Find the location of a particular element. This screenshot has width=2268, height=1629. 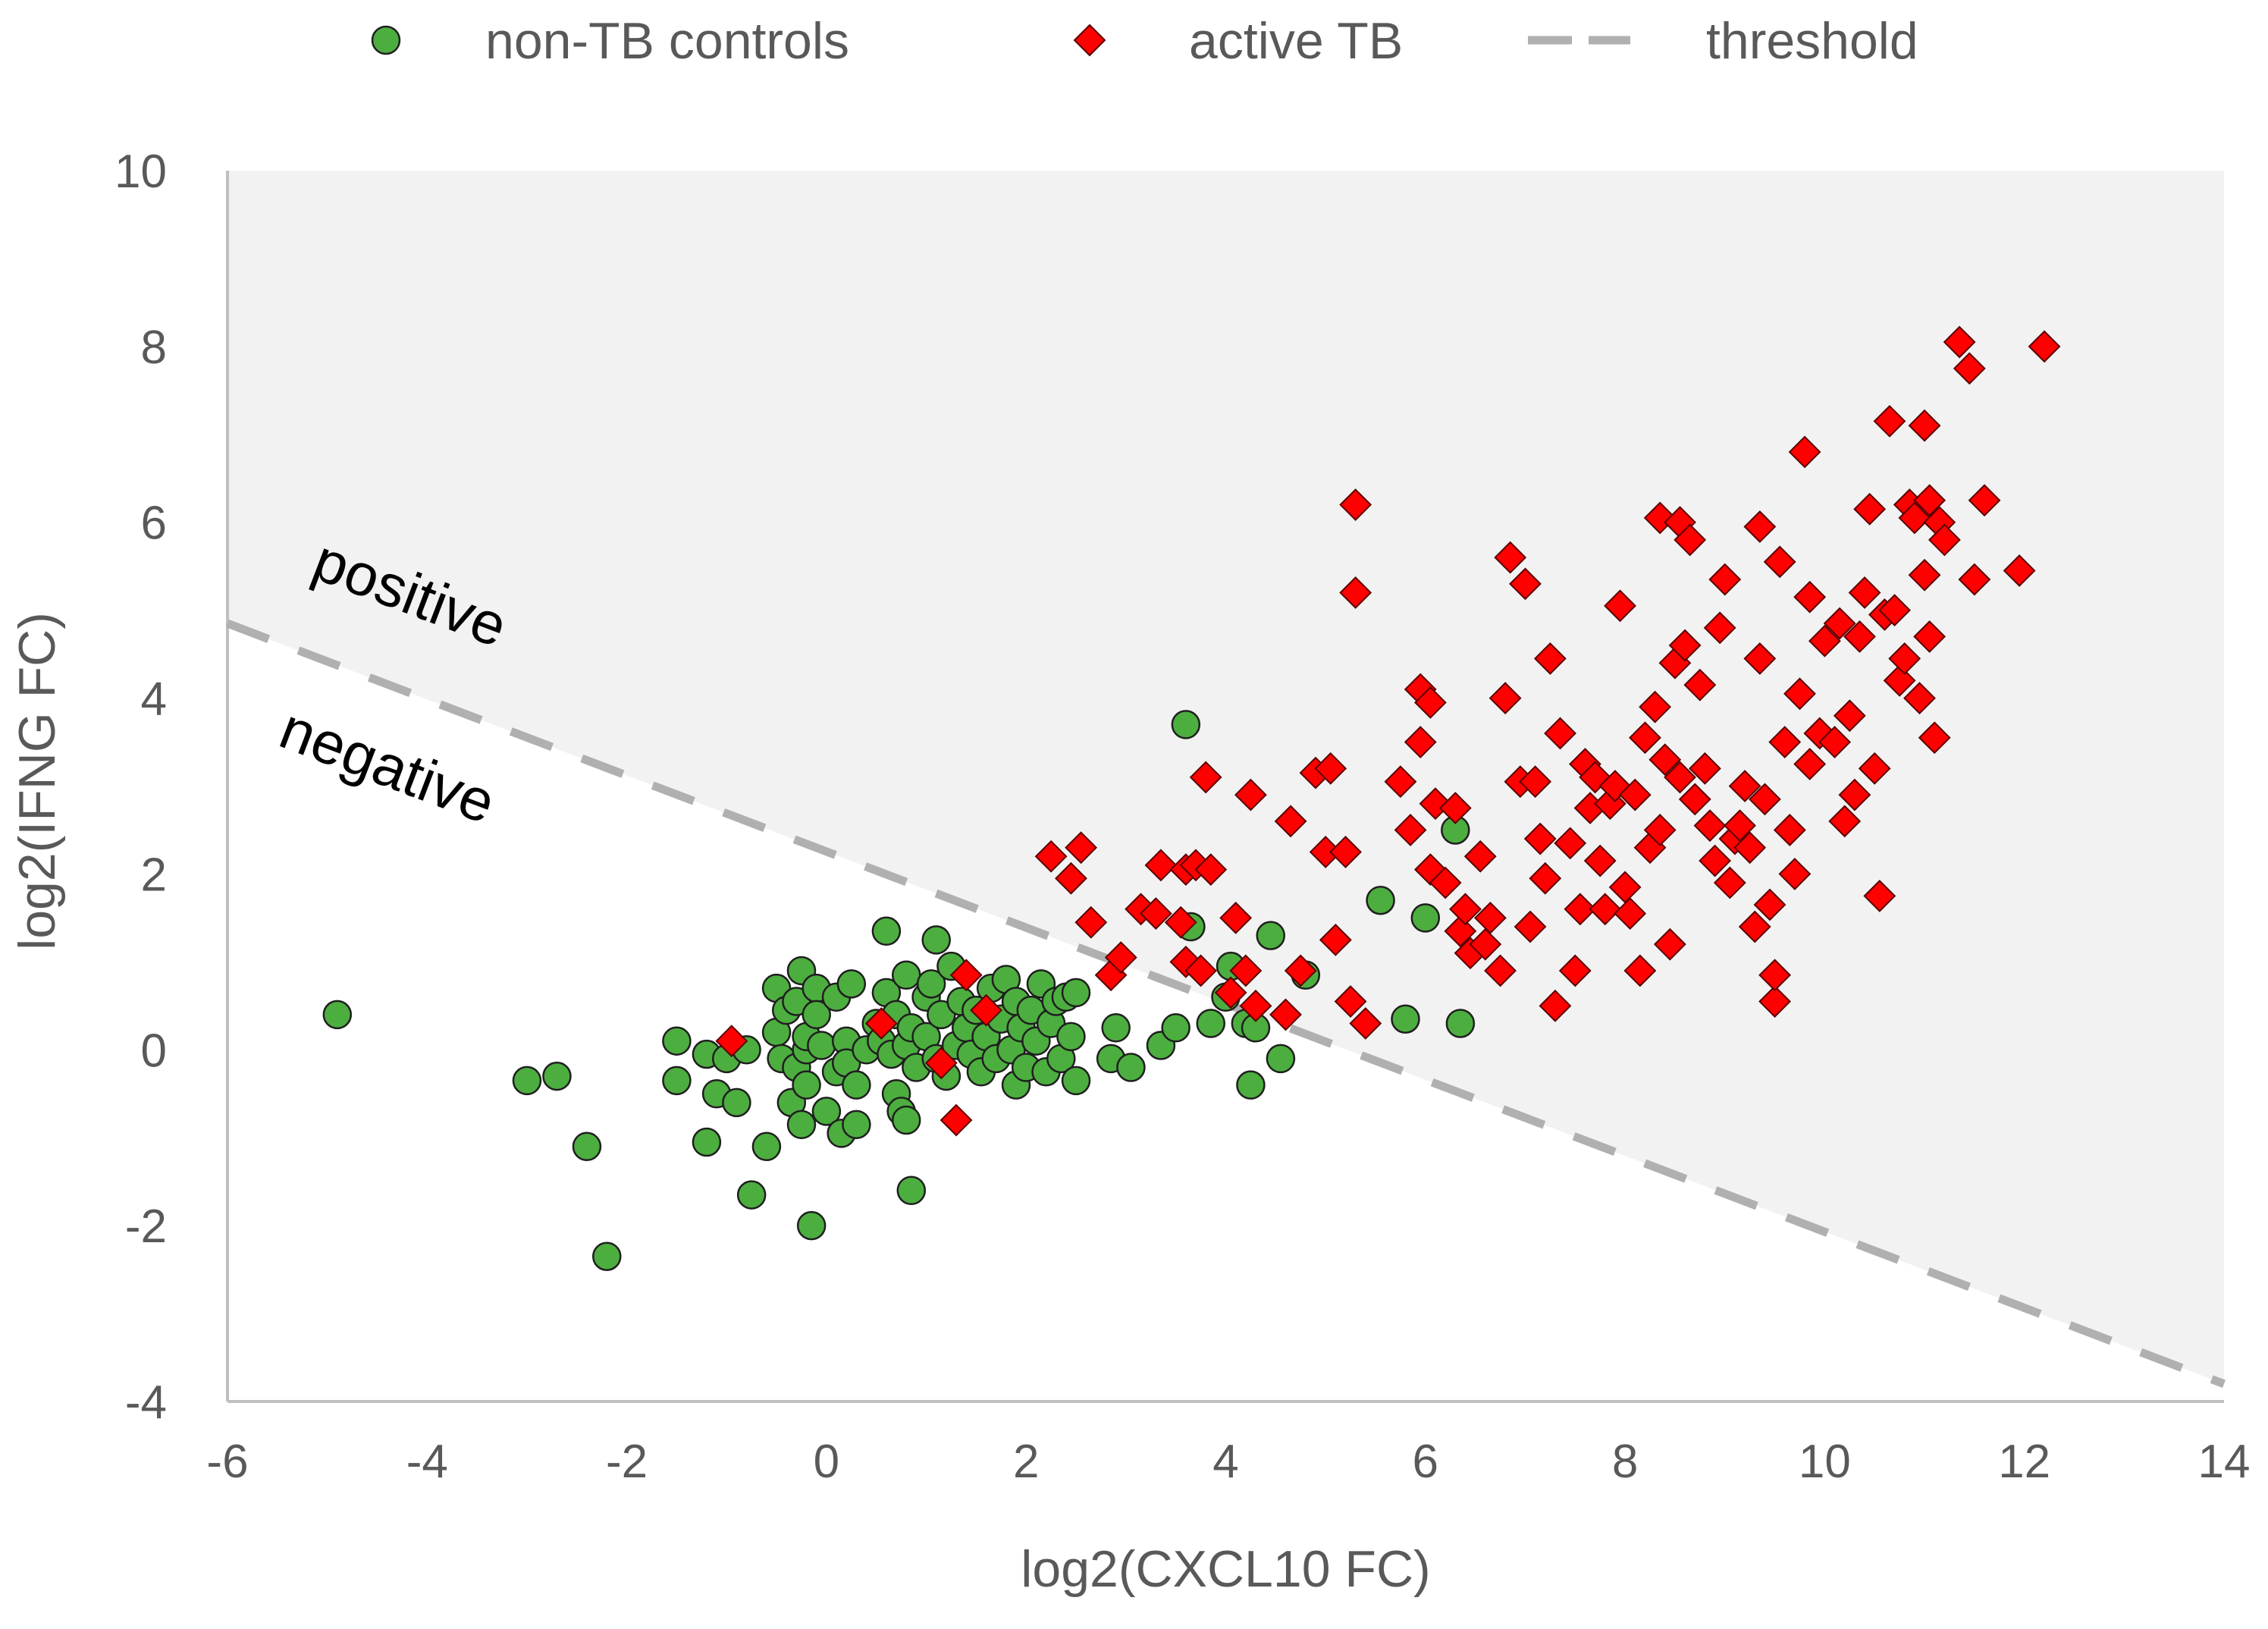

legend-marker-non-tb-controls is located at coordinates (386, 40).